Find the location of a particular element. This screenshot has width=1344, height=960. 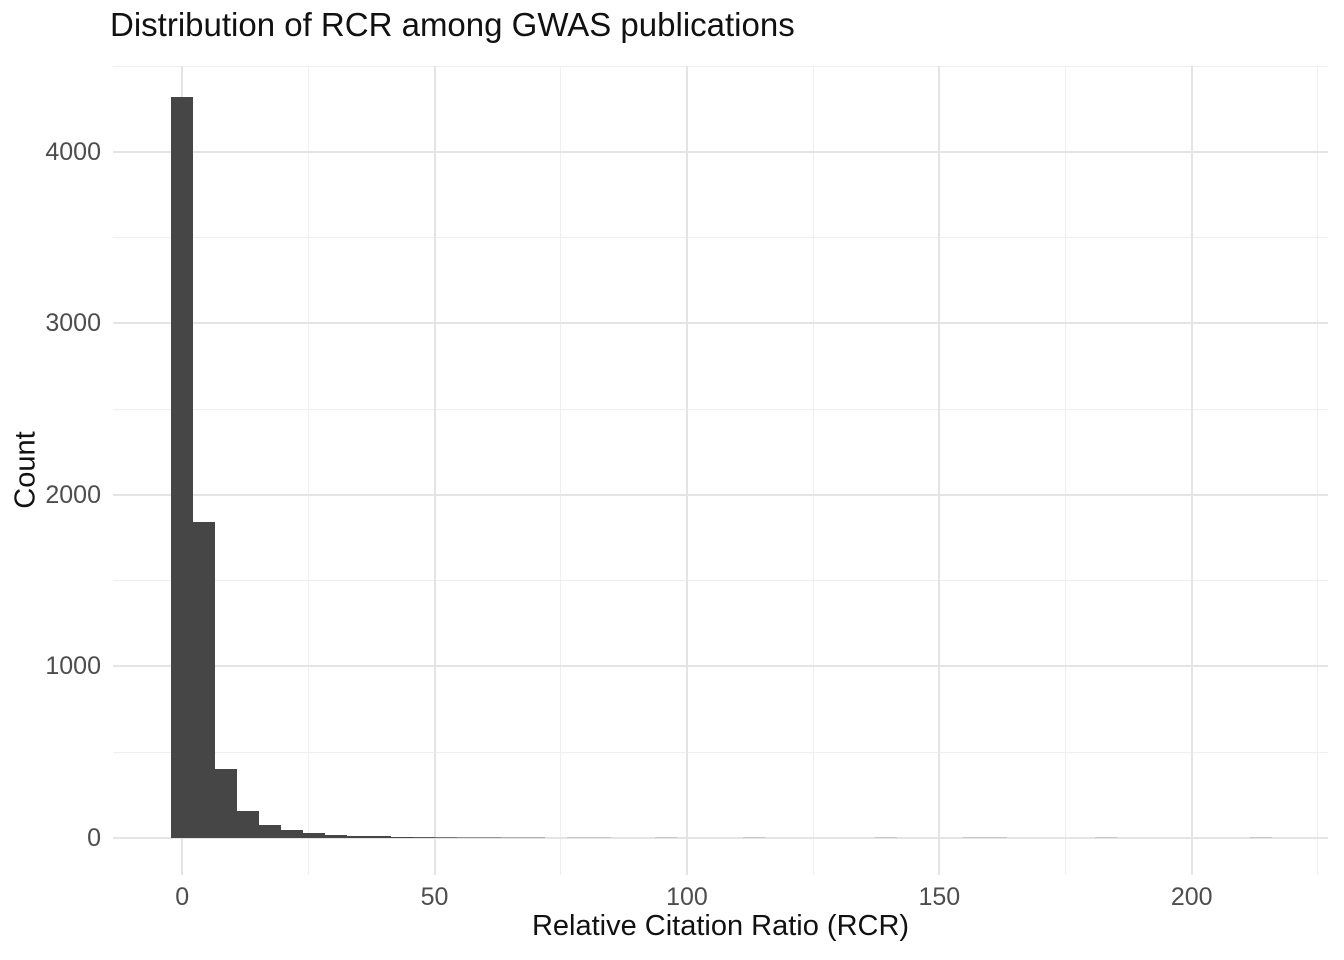

x-tick-label: 0 is located at coordinates (182, 897).